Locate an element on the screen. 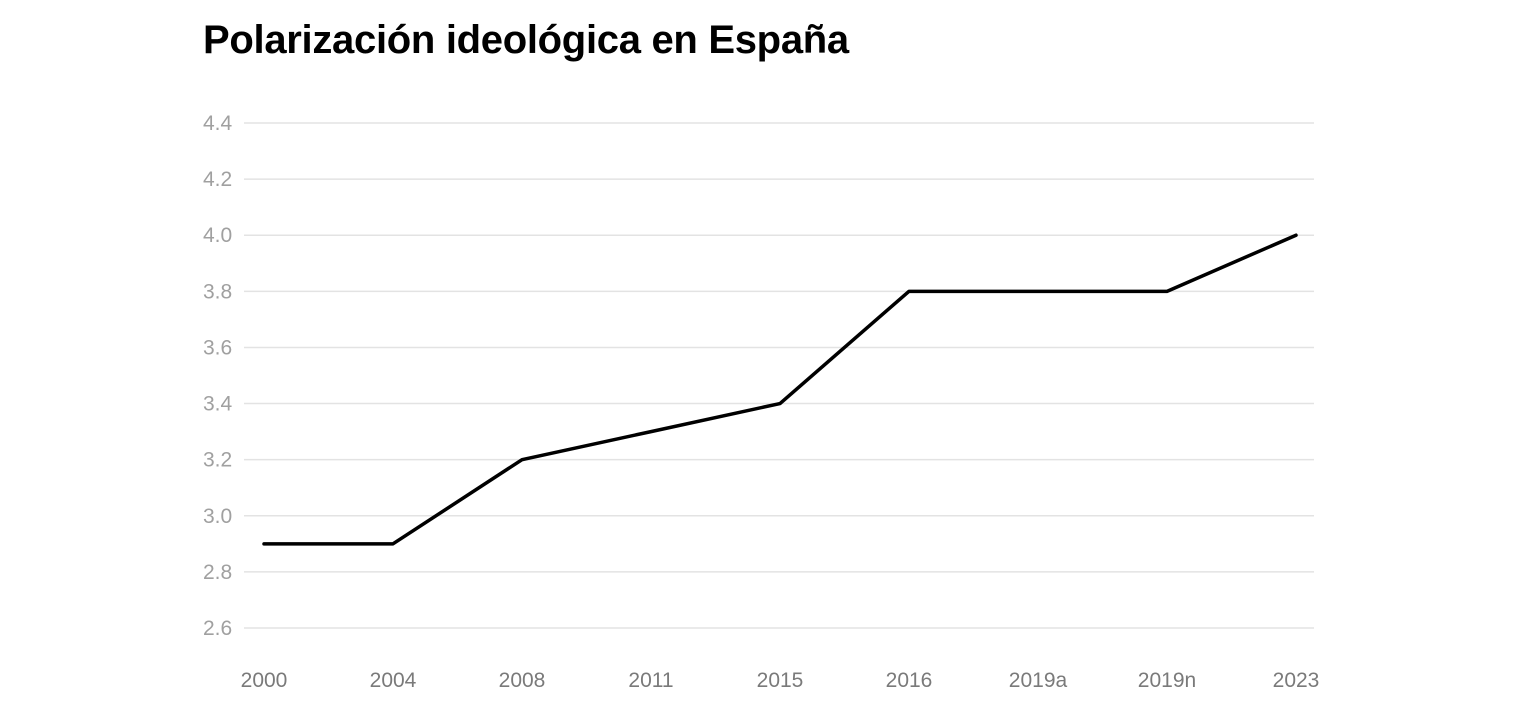  x-tick-label: 2011 is located at coordinates (650, 680).